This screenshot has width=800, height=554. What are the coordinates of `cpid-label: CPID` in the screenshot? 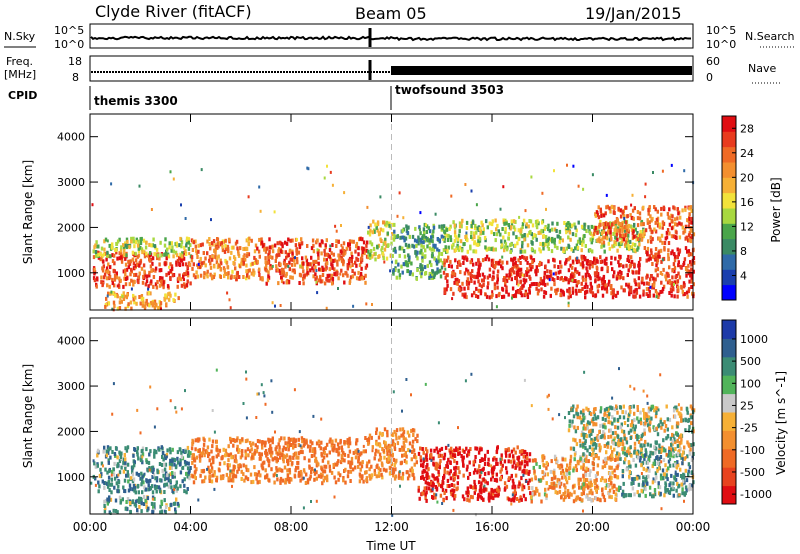 It's located at (22, 95).